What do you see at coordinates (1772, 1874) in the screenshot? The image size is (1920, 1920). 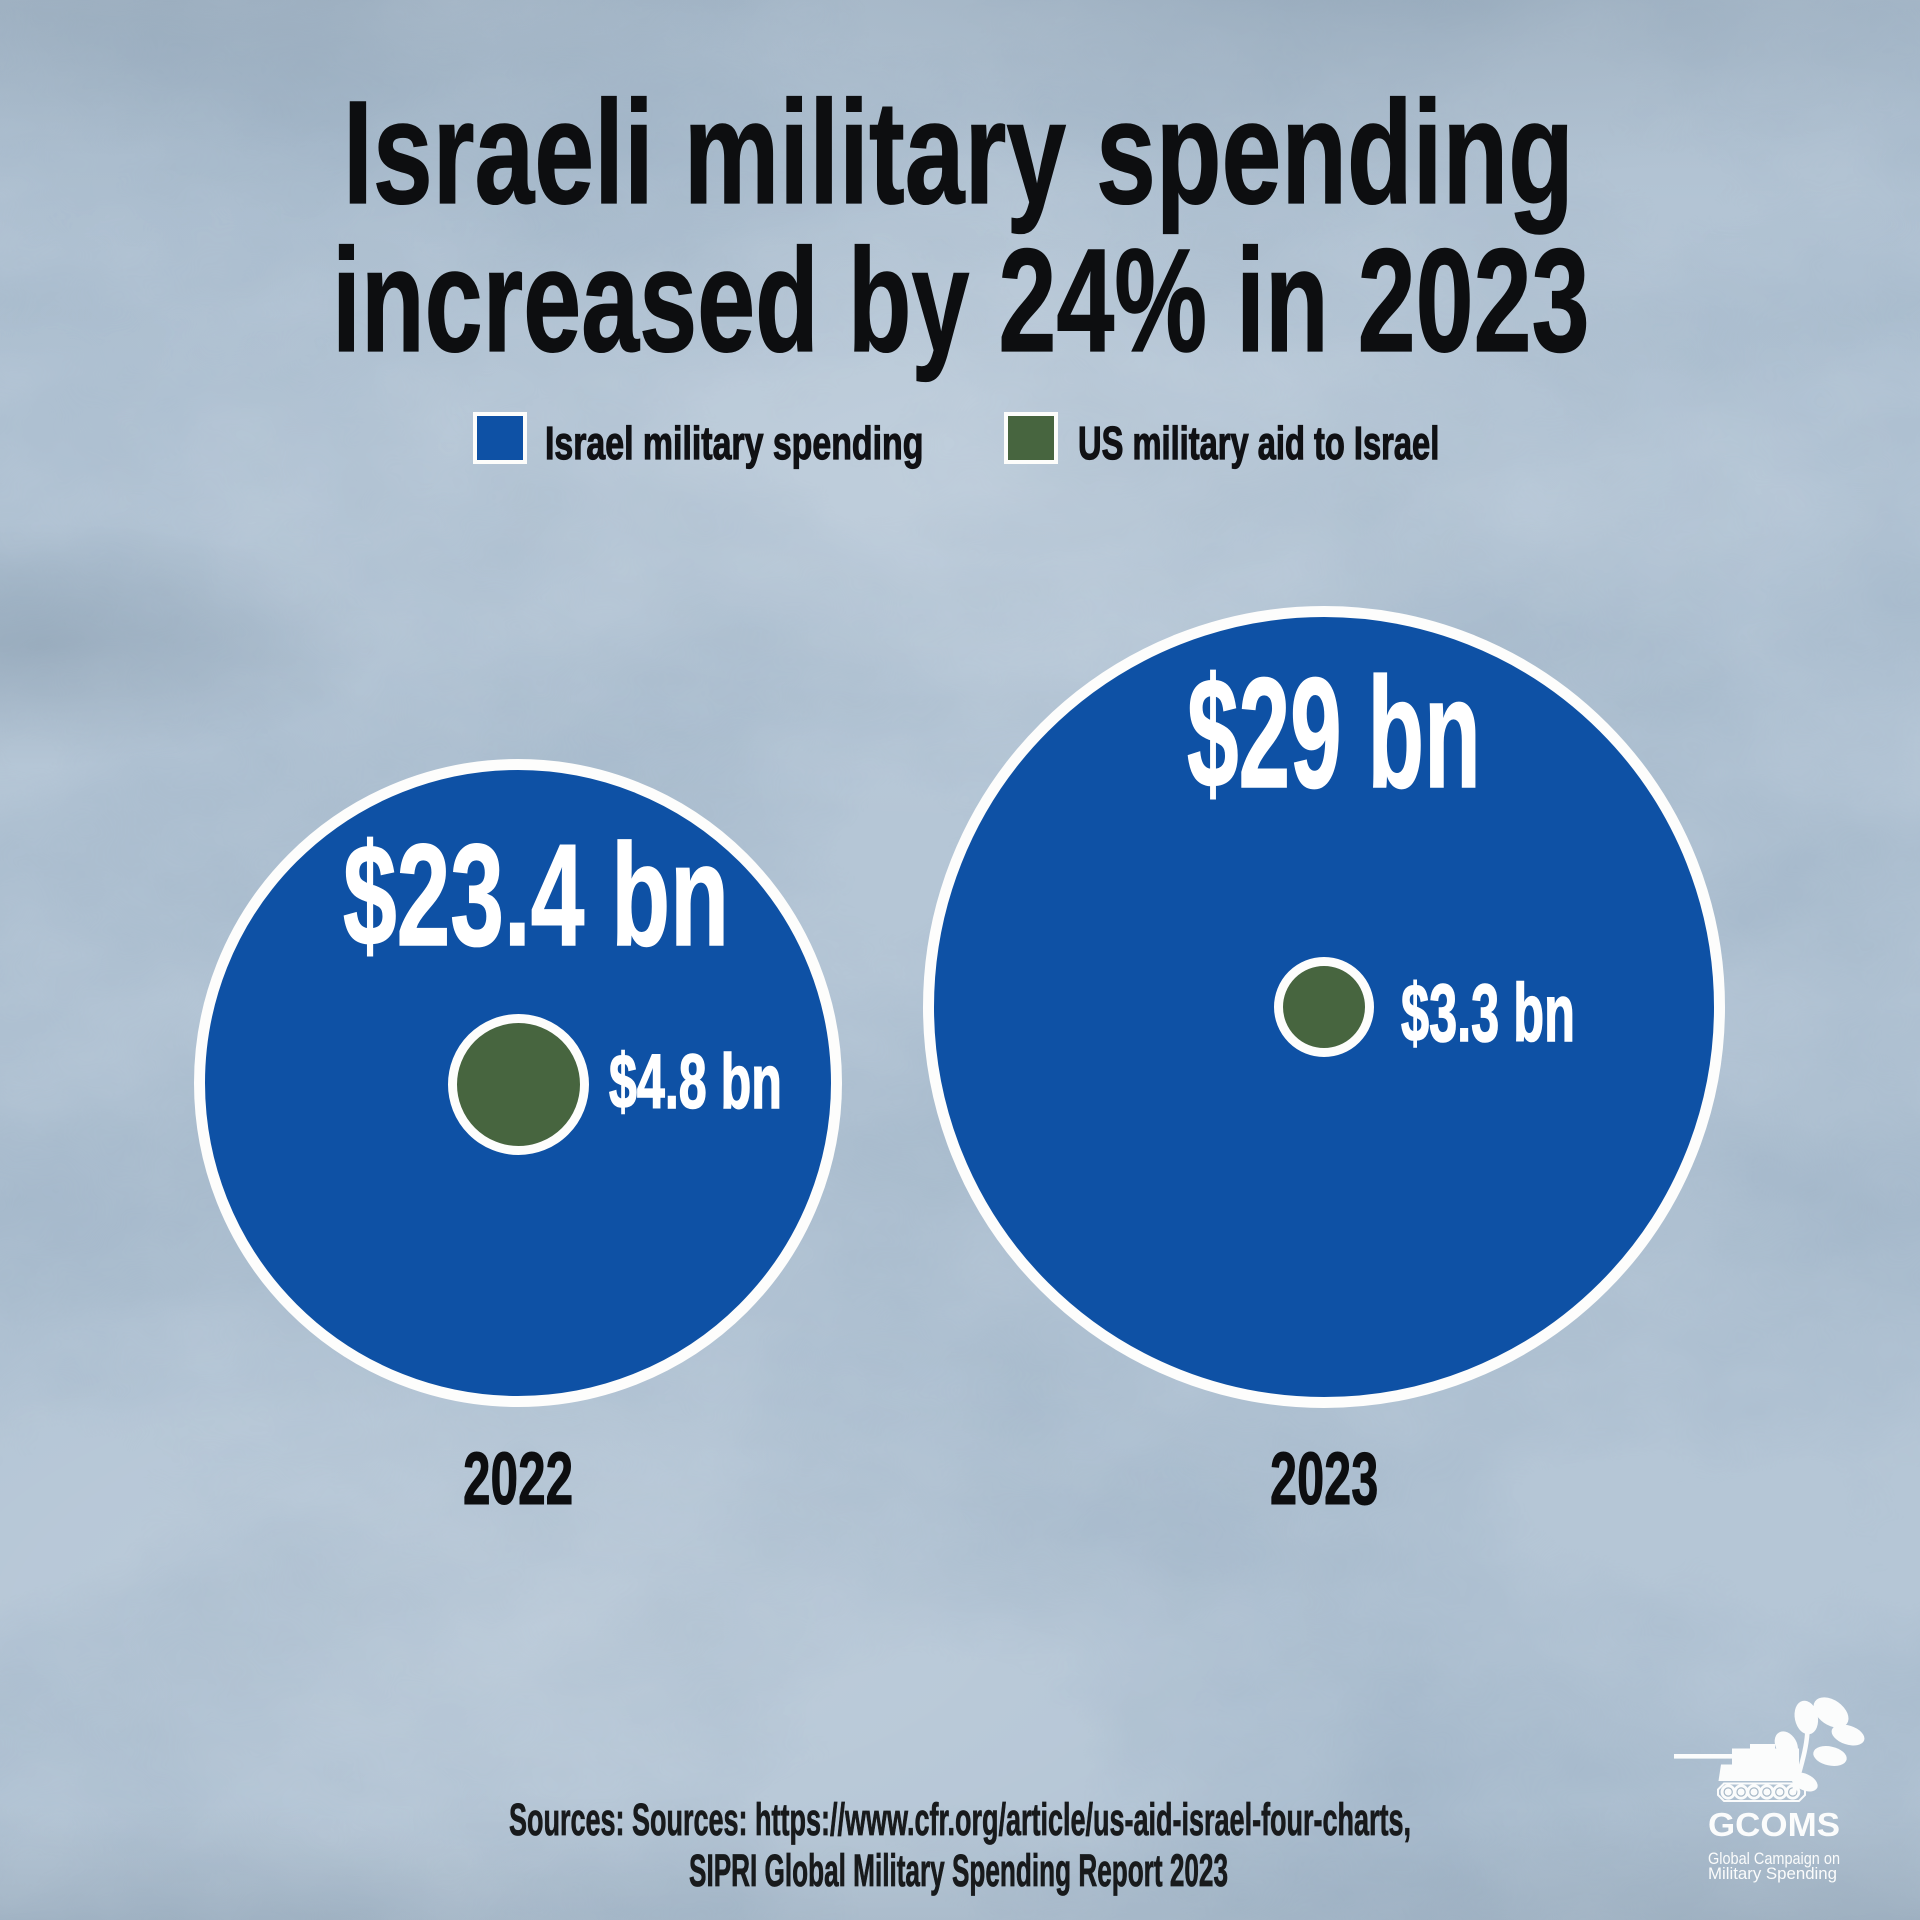 I see `svg-text: Military Spending` at bounding box center [1772, 1874].